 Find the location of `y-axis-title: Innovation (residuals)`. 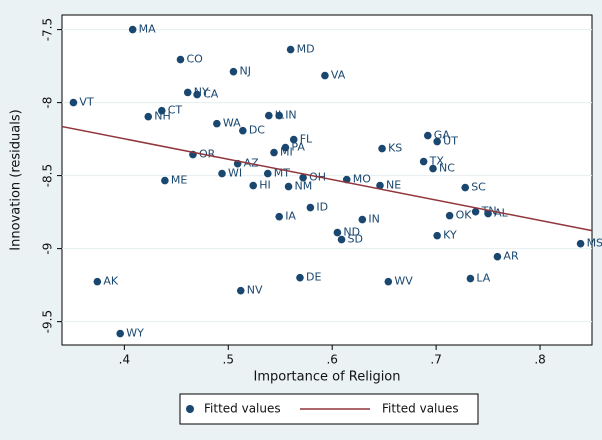

y-axis-title: Innovation (residuals) is located at coordinates (16, 179).